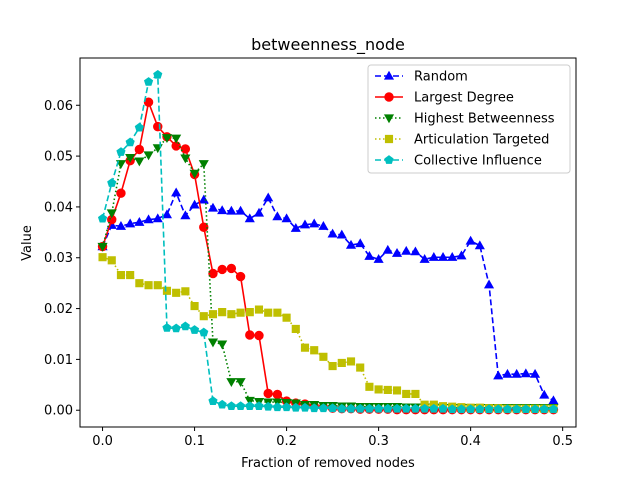  Describe the element at coordinates (562, 441) in the screenshot. I see `x-tick-label: 0.5` at that location.